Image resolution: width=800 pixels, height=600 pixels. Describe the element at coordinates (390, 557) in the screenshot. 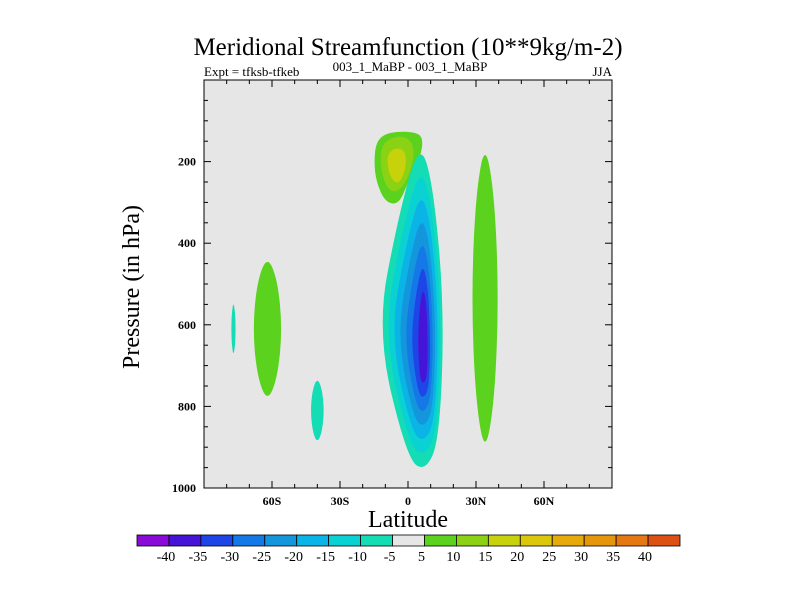

I see `colorbar-label: -5` at that location.